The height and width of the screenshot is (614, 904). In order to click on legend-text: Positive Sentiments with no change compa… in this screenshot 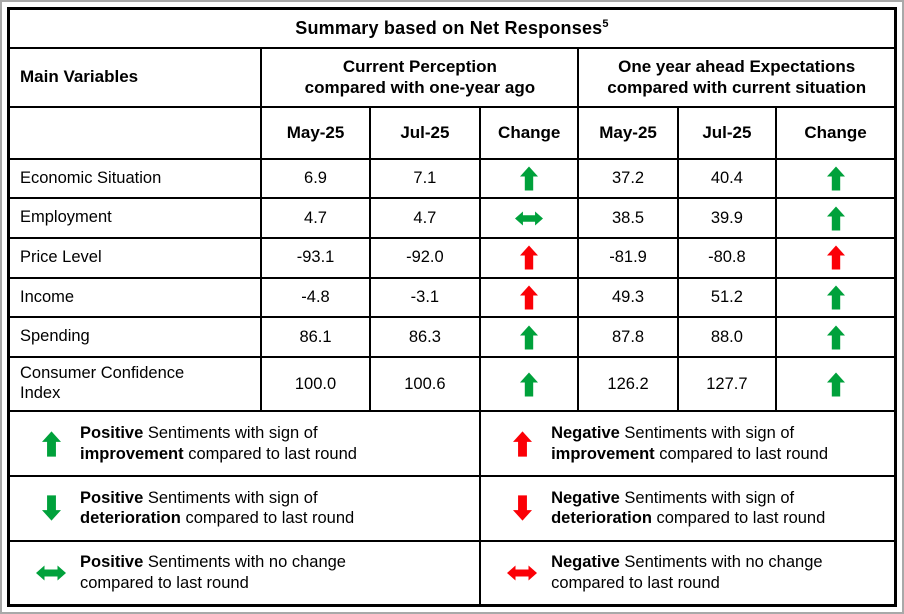, I will do `click(213, 572)`.